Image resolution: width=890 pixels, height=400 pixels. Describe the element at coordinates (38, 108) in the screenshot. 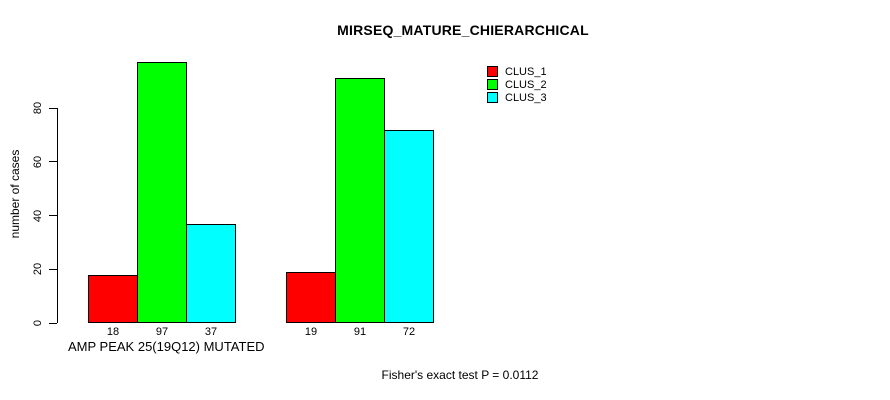

I see `y-tick-label: 80` at that location.